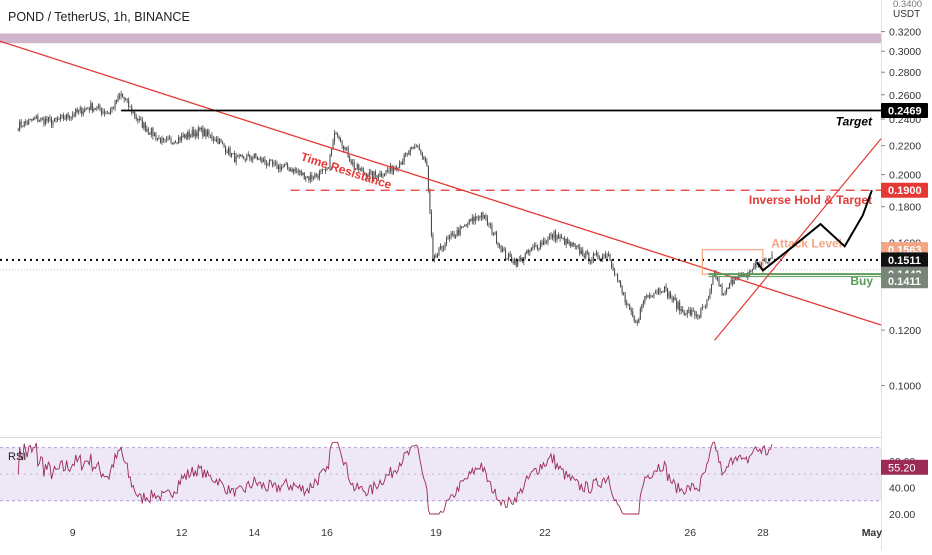 Image resolution: width=932 pixels, height=555 pixels. Describe the element at coordinates (905, 176) in the screenshot. I see `price-tick-label: 0.2000` at that location.